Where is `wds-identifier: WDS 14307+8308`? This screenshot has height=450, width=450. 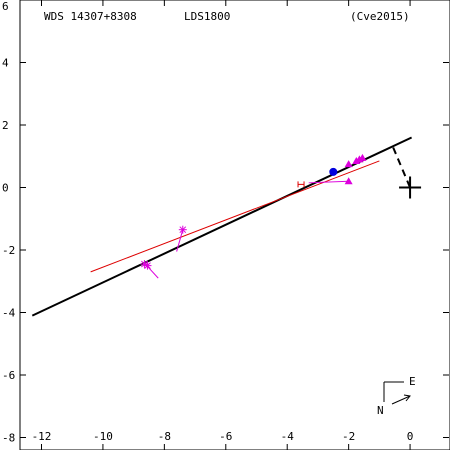
wds-identifier: WDS 14307+8308 is located at coordinates (90, 16).